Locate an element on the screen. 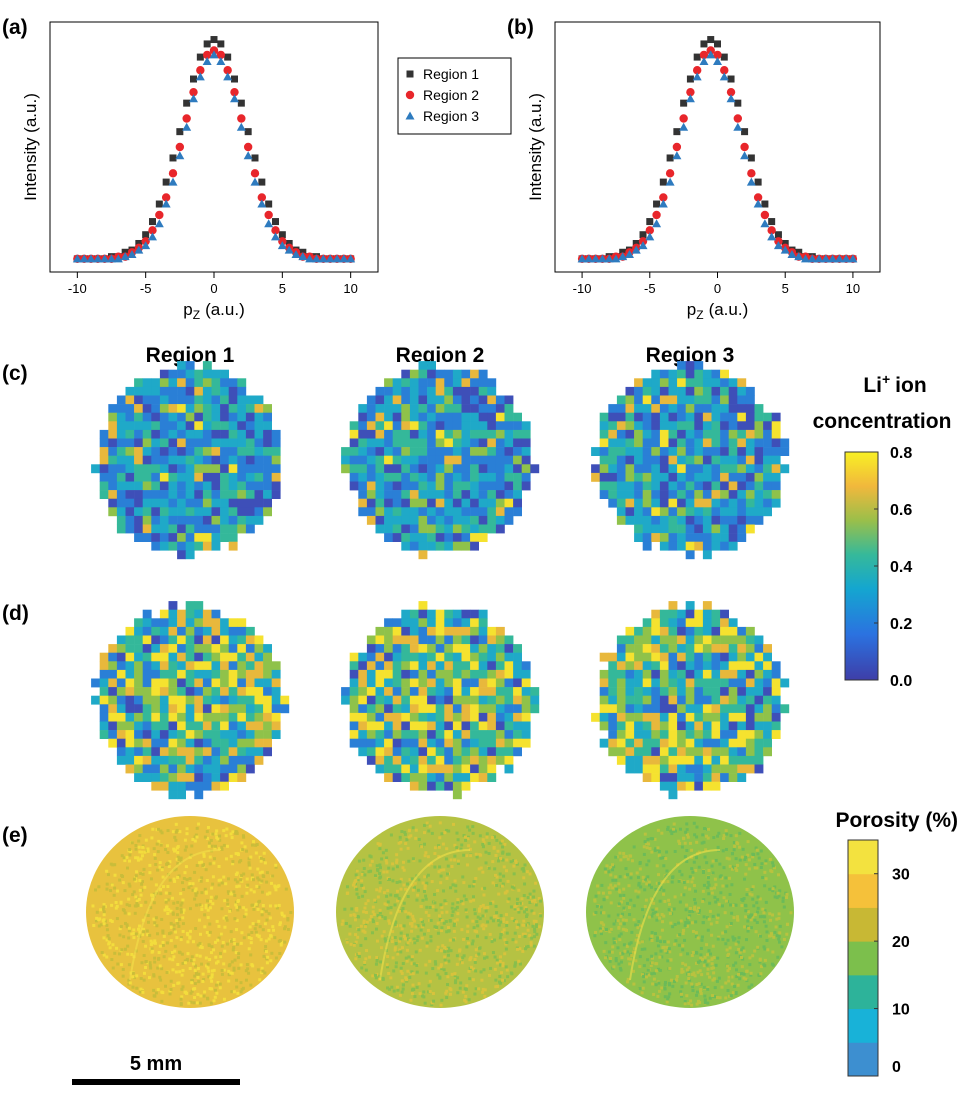 The height and width of the screenshot is (1095, 960). marker is located at coordinates (152, 221).